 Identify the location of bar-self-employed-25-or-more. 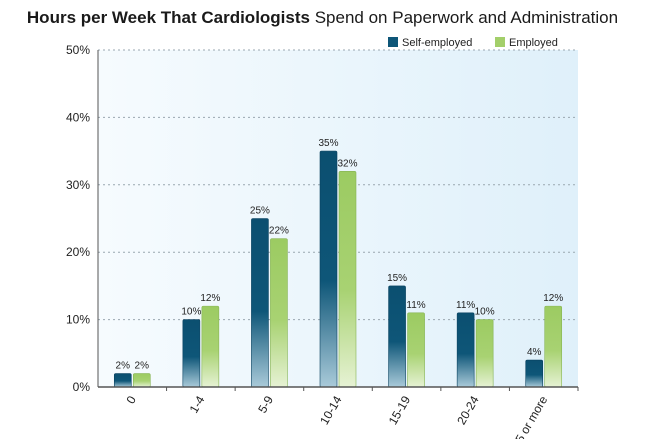
(534, 373).